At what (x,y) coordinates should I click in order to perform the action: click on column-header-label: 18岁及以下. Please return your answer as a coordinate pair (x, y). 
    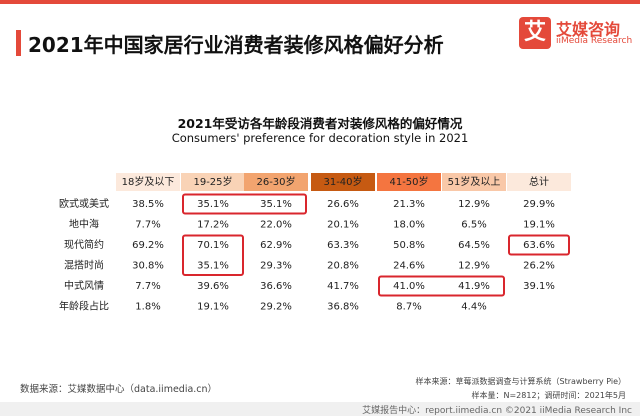
    Looking at the image, I should click on (148, 181).